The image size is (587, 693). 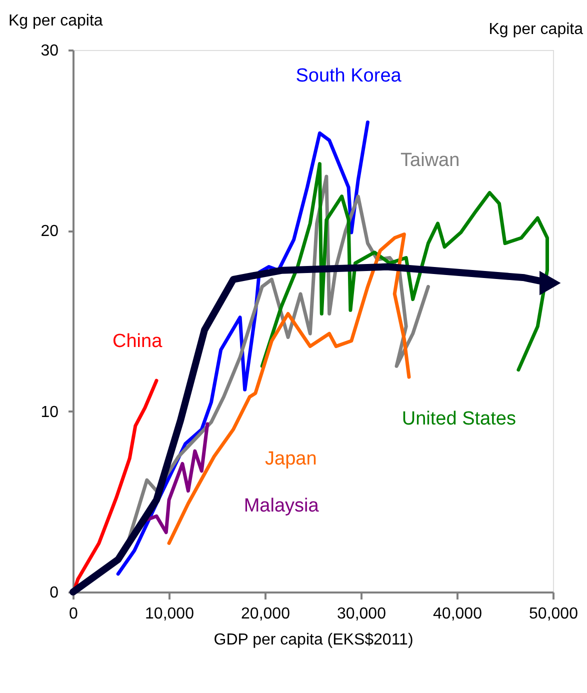 What do you see at coordinates (536, 29) in the screenshot?
I see `text: Kg per capita` at bounding box center [536, 29].